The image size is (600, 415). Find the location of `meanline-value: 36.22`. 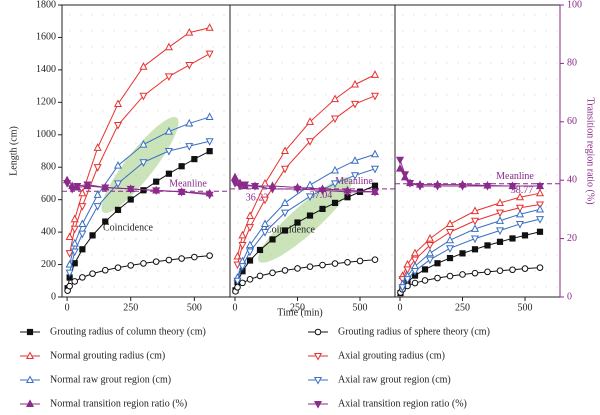

meanline-value: 36.22 is located at coordinates (257, 198).